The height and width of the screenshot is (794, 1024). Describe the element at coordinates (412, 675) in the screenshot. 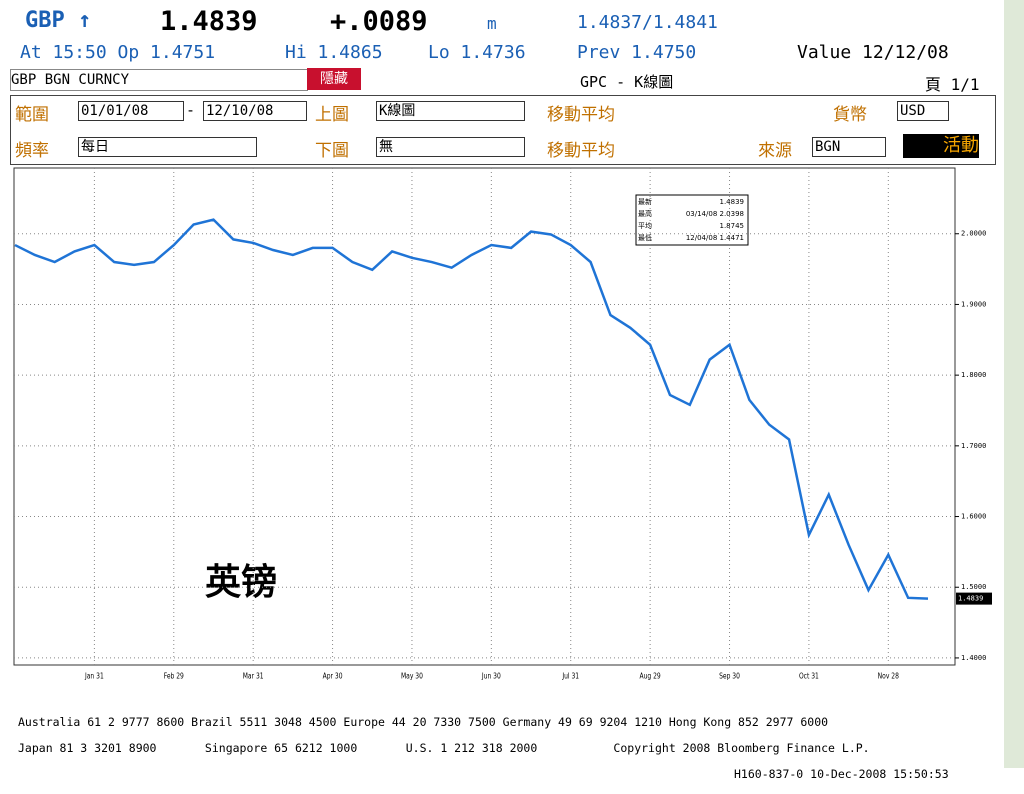

I see `x-tick-label: May 30` at that location.